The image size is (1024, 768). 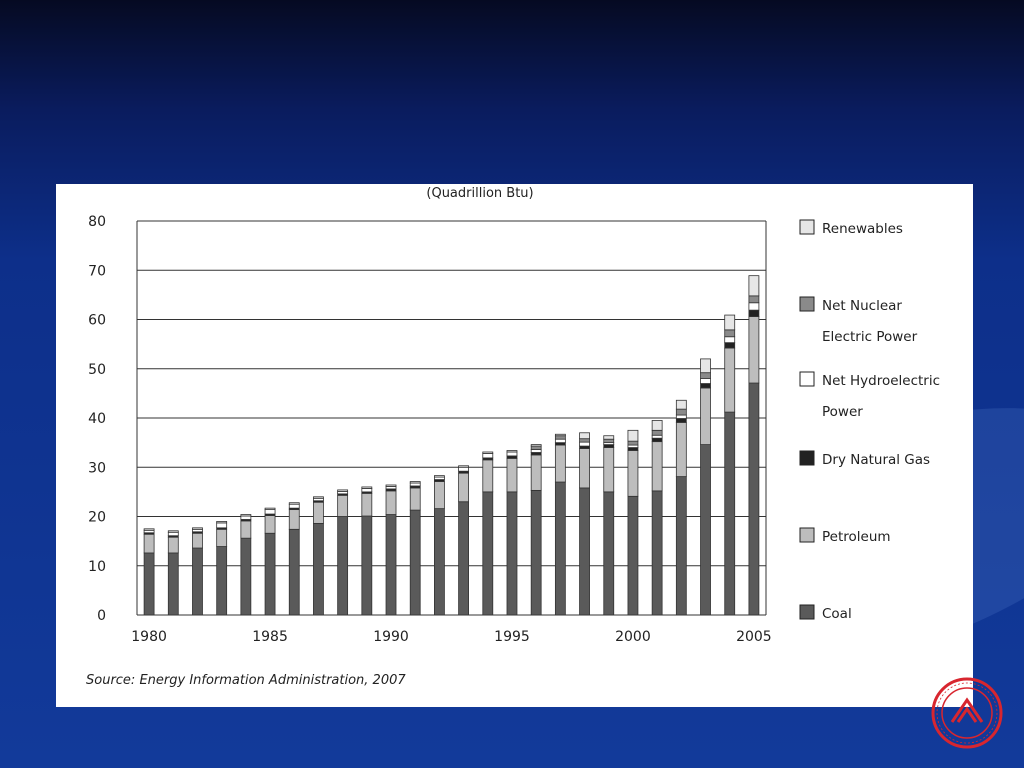 I want to click on y-tick-label: 60, so click(x=97, y=321).